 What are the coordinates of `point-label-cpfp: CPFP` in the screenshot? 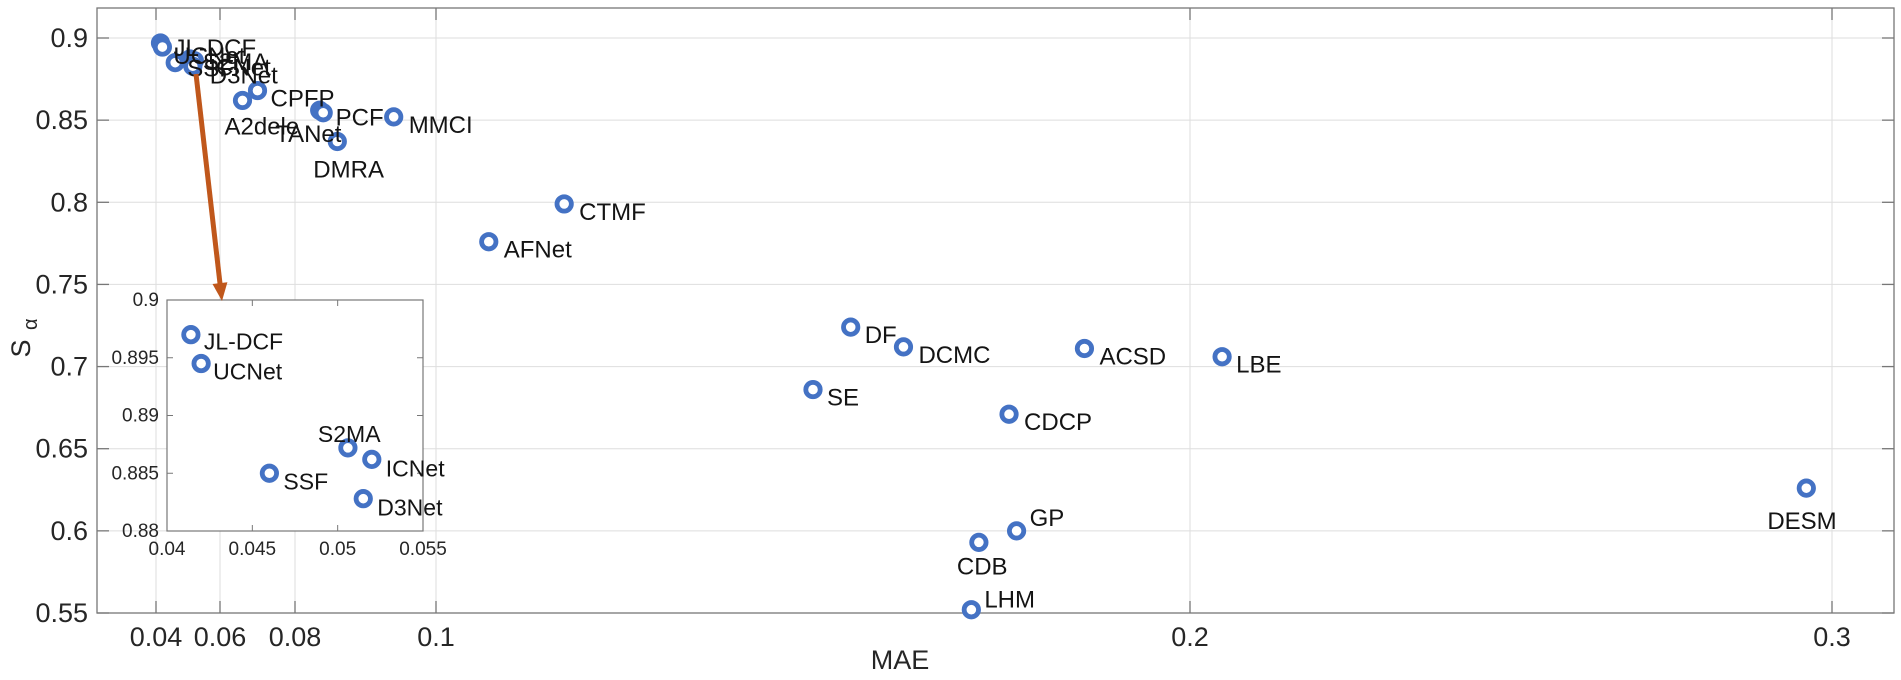 It's located at (303, 99).